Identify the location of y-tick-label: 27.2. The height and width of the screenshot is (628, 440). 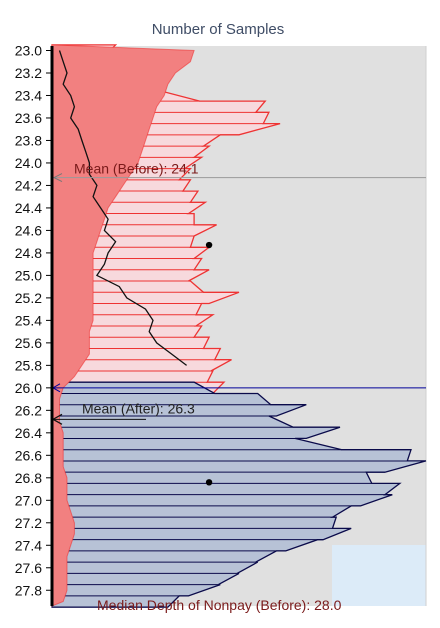
(28, 523).